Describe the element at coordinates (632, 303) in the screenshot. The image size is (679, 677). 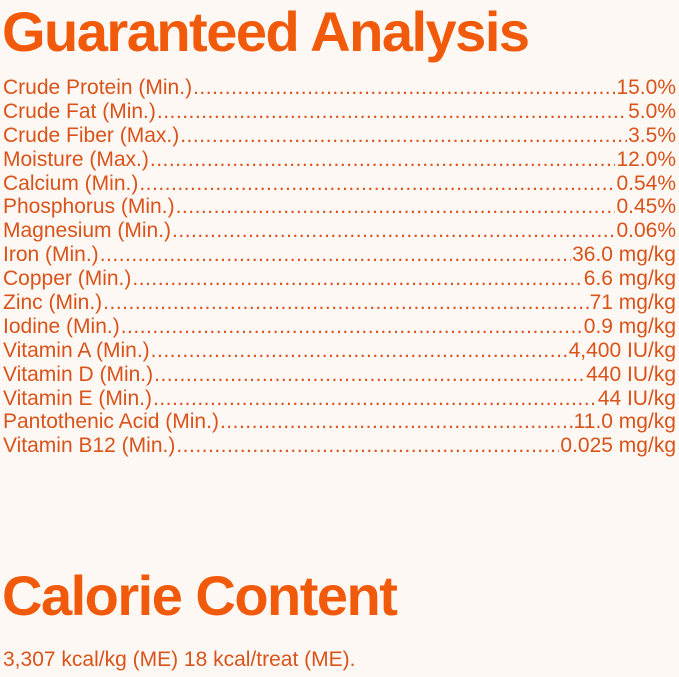
I see `nutrient-value: 71 mg/kg` at that location.